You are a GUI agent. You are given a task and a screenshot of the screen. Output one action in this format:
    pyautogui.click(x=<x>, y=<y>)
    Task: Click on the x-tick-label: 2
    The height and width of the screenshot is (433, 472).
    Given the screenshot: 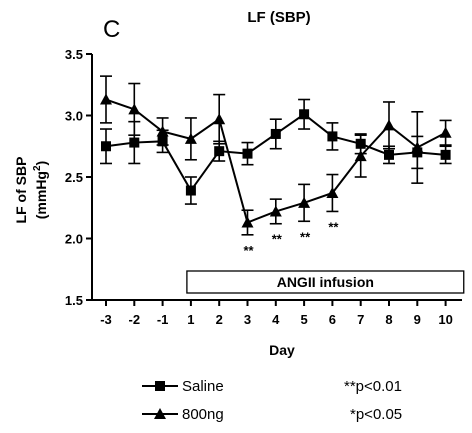 What is the action you would take?
    pyautogui.click(x=219, y=319)
    